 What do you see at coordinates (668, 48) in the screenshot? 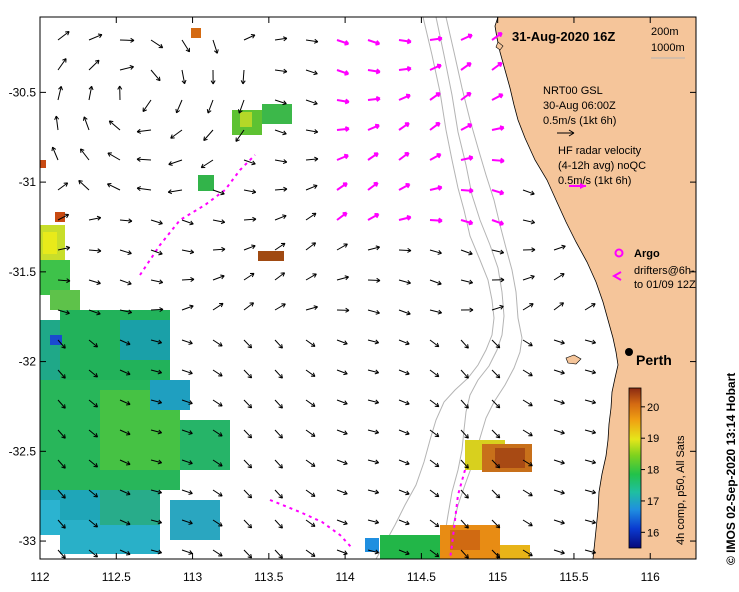
I see `depth-legend-1000m: 1000m` at bounding box center [668, 48].